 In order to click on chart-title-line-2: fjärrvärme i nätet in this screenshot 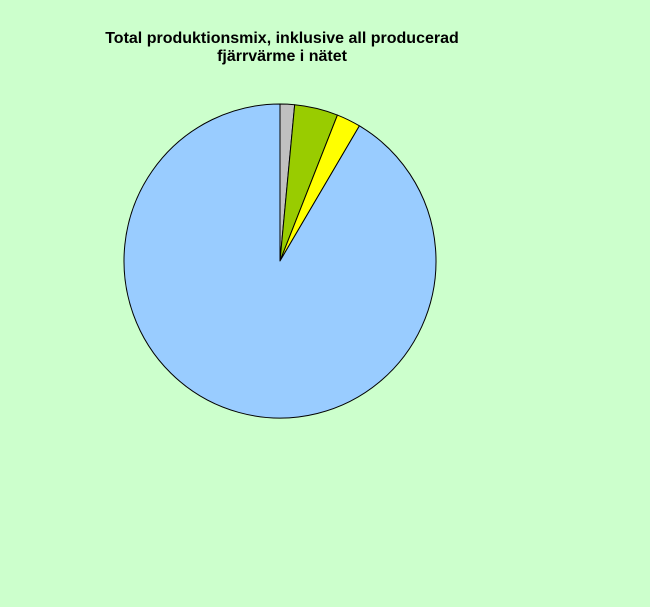, I will do `click(282, 56)`.